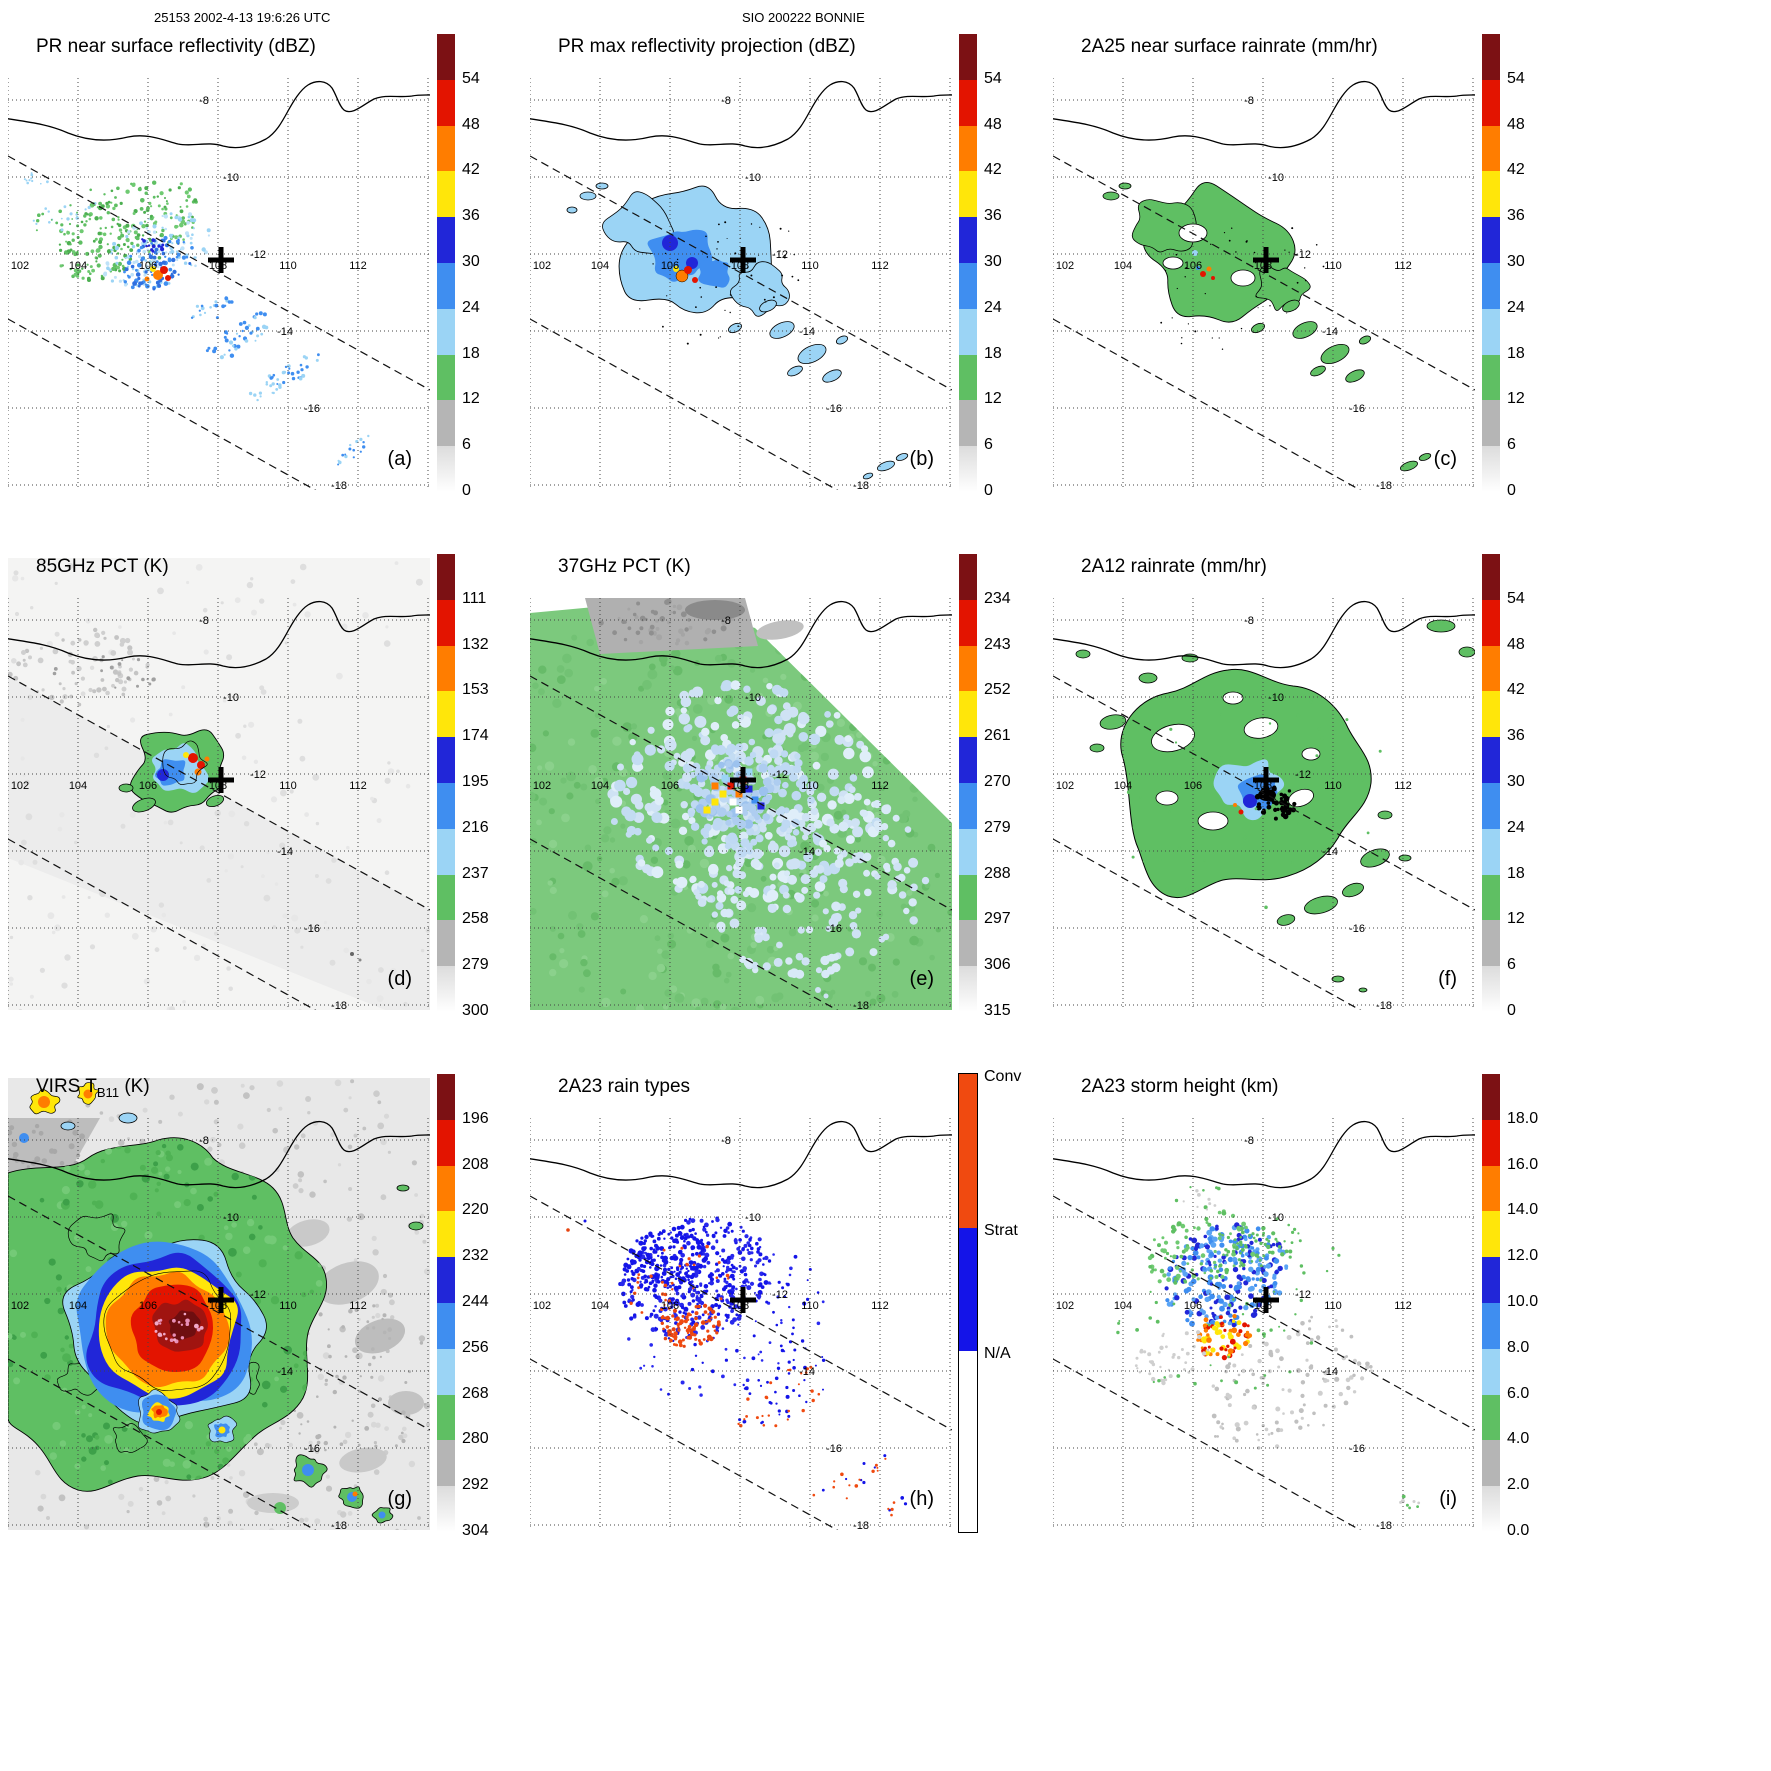 The image size is (1771, 1771). What do you see at coordinates (1001, 1230) in the screenshot?
I see `colorbar-label: Strat` at bounding box center [1001, 1230].